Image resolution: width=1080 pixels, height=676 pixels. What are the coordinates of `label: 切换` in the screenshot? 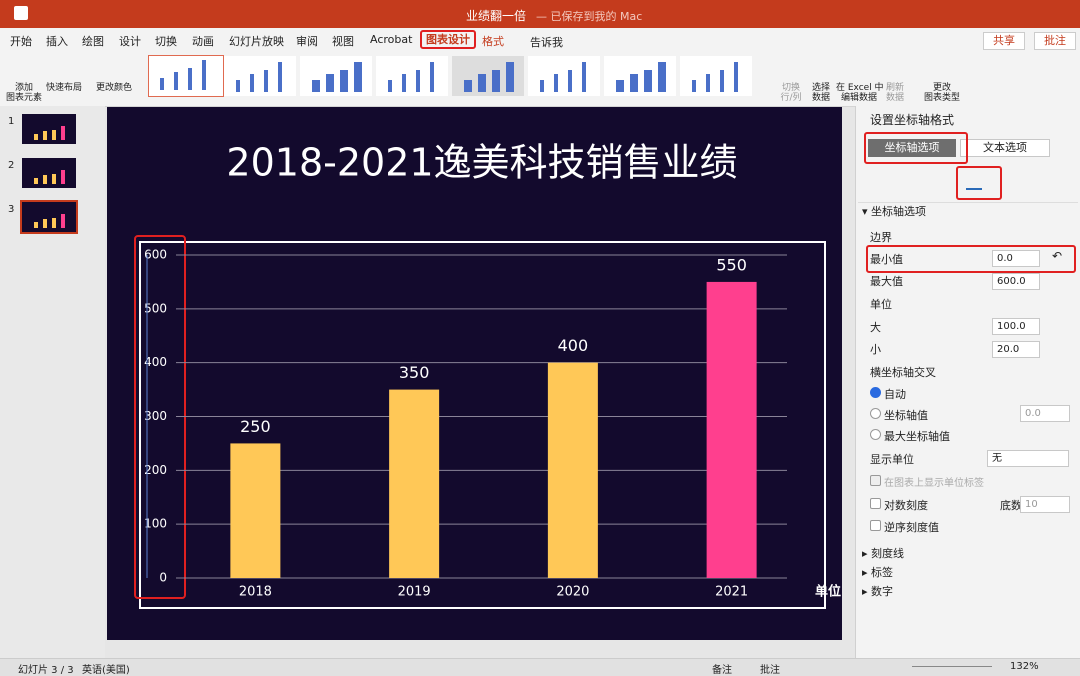 It's located at (790, 88).